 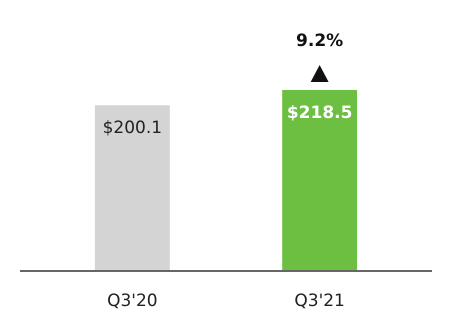 What do you see at coordinates (320, 41) in the screenshot?
I see `annotation: 9.2%` at bounding box center [320, 41].